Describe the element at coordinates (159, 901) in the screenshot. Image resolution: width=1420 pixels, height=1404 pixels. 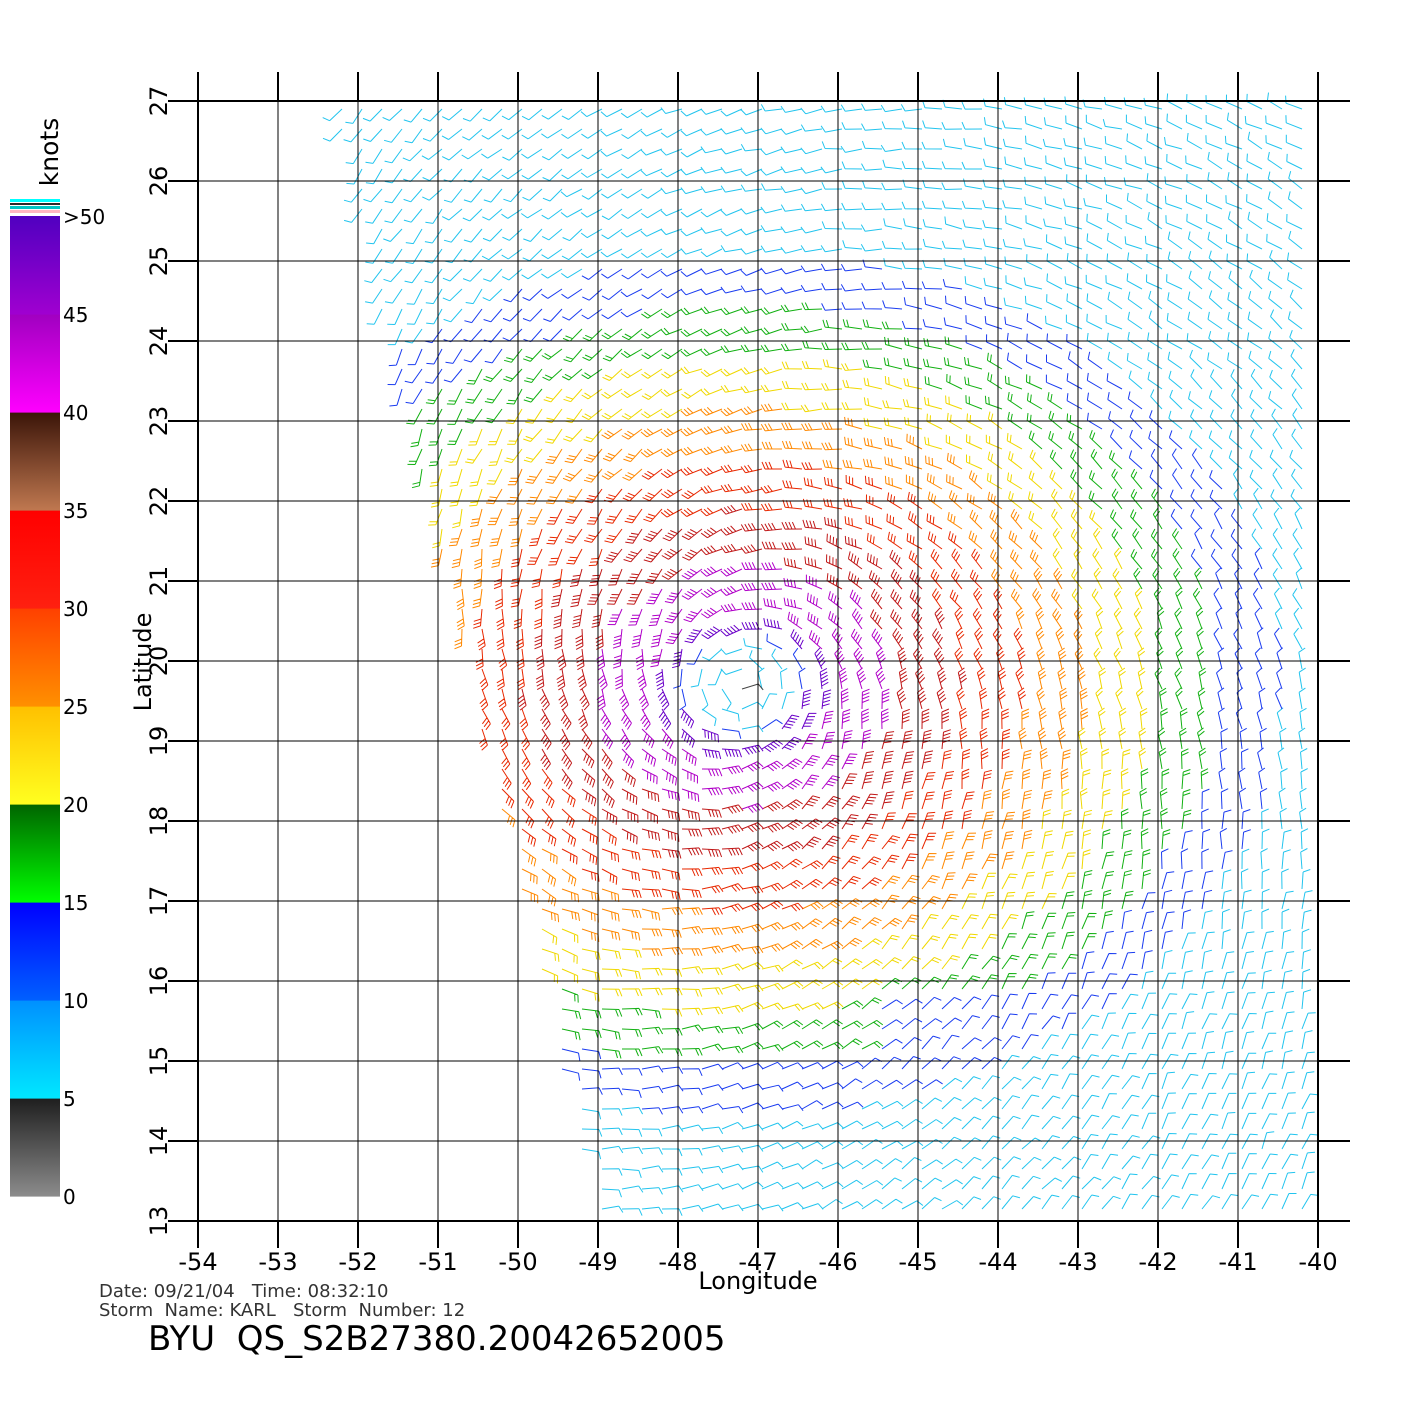
I see `y-tick-label: 17` at that location.